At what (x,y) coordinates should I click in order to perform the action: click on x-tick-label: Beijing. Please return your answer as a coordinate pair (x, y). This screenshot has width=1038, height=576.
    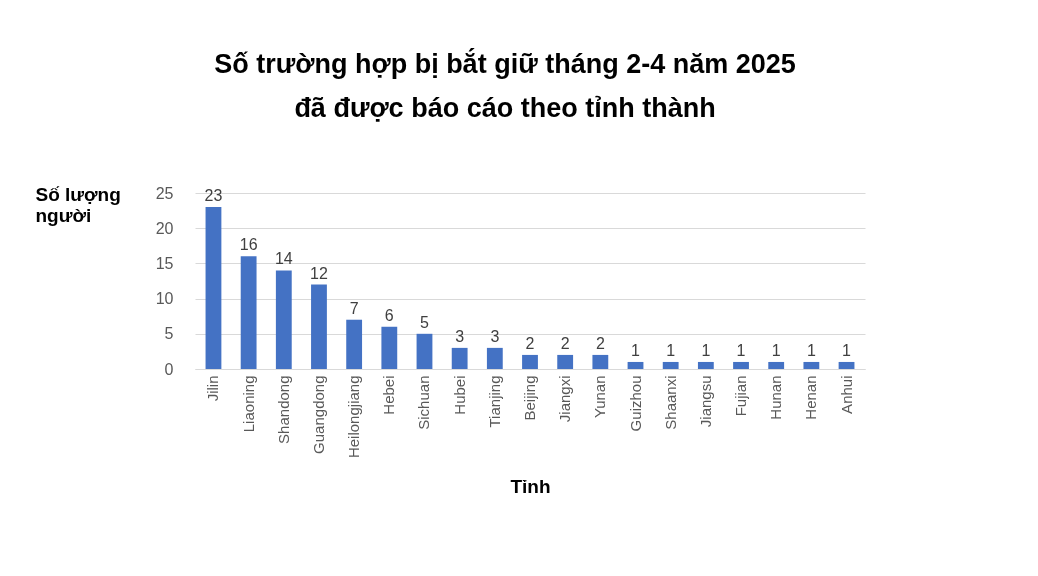
    Looking at the image, I should click on (529, 398).